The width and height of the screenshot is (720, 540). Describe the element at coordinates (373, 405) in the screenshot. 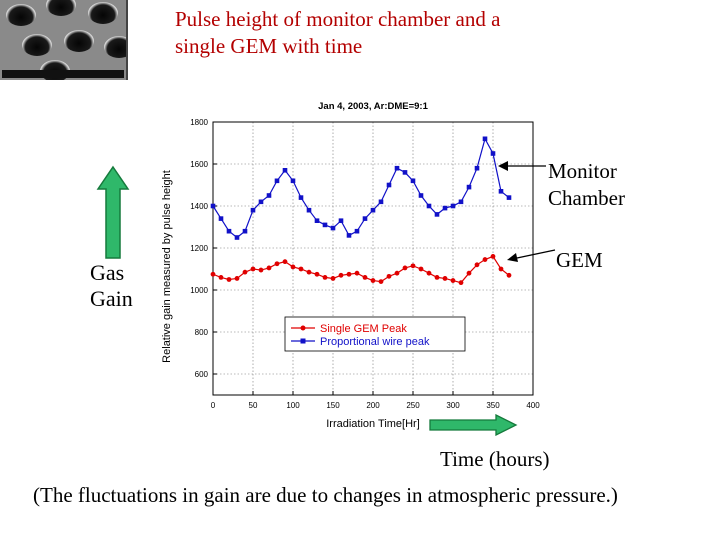

I see `x-tick-label: 200` at that location.